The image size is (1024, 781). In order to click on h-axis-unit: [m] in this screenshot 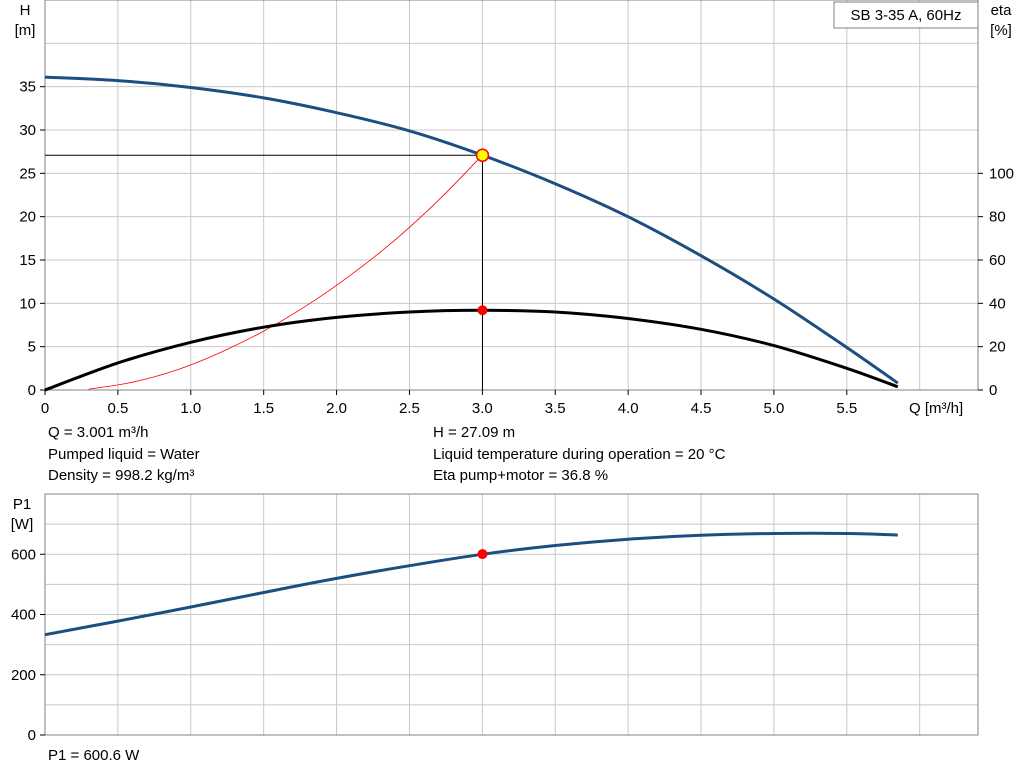, I will do `click(25, 30)`.